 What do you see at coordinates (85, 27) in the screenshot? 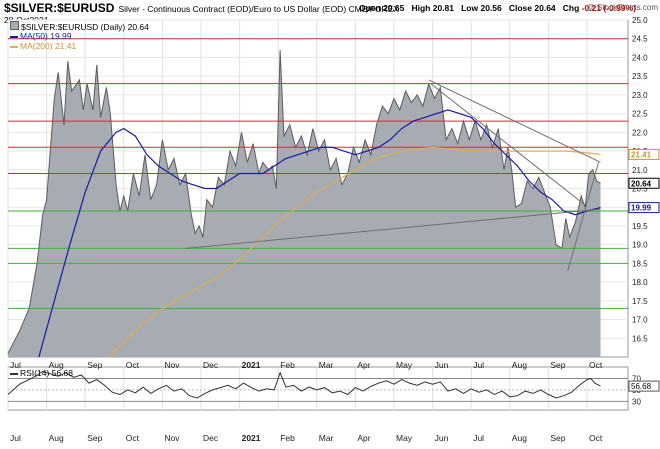
I see `legend-price-label: $SILVER:$EURUSD (Daily) 20.64` at bounding box center [85, 27].